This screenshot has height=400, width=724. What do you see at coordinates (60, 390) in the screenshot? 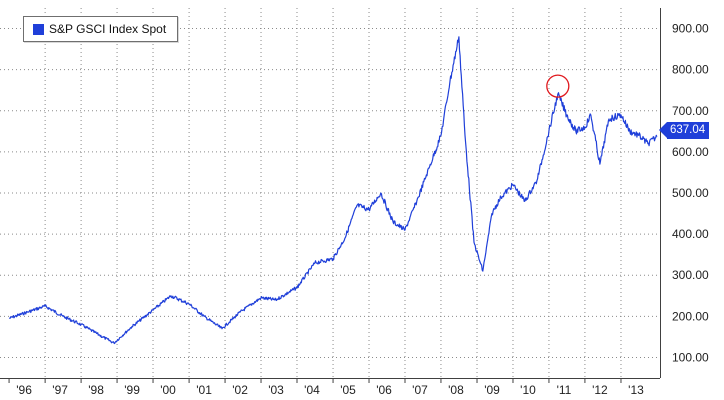
I see `x-tick-label: '97` at bounding box center [60, 390].